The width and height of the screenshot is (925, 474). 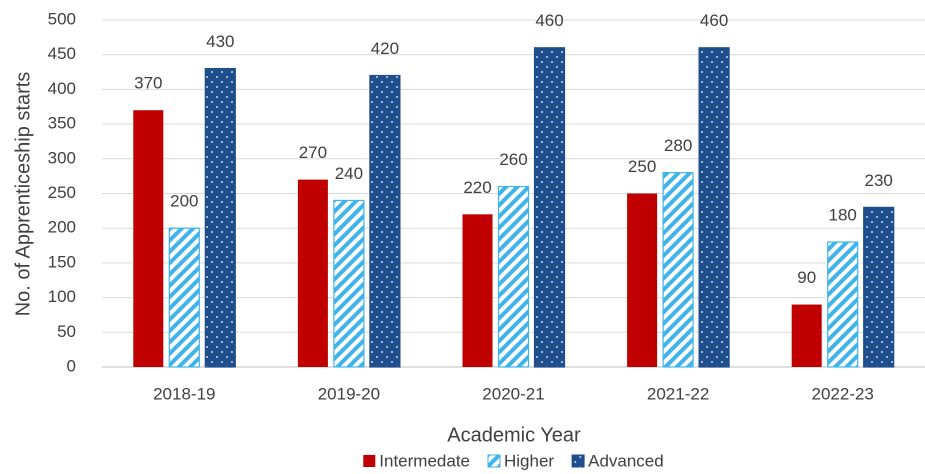 I want to click on data-label: 420, so click(x=385, y=48).